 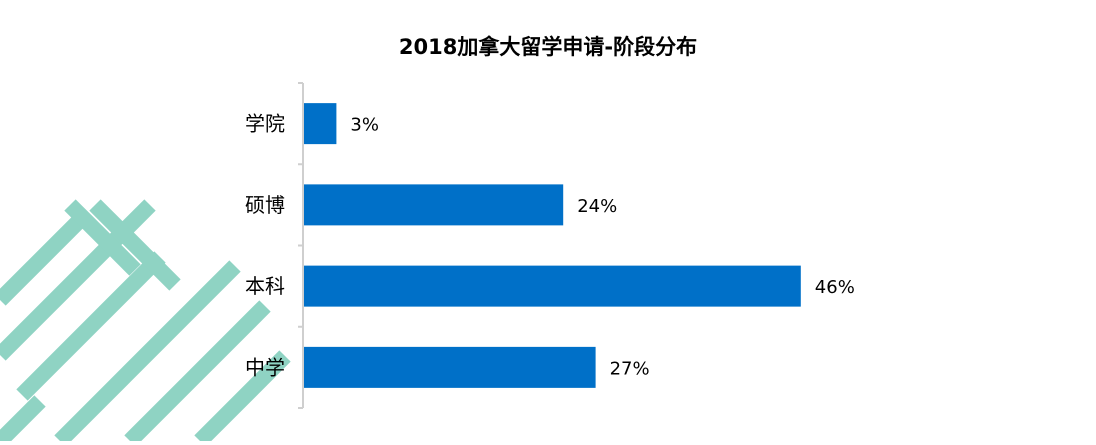 What do you see at coordinates (364, 125) in the screenshot?
I see `data-label: 3%` at bounding box center [364, 125].